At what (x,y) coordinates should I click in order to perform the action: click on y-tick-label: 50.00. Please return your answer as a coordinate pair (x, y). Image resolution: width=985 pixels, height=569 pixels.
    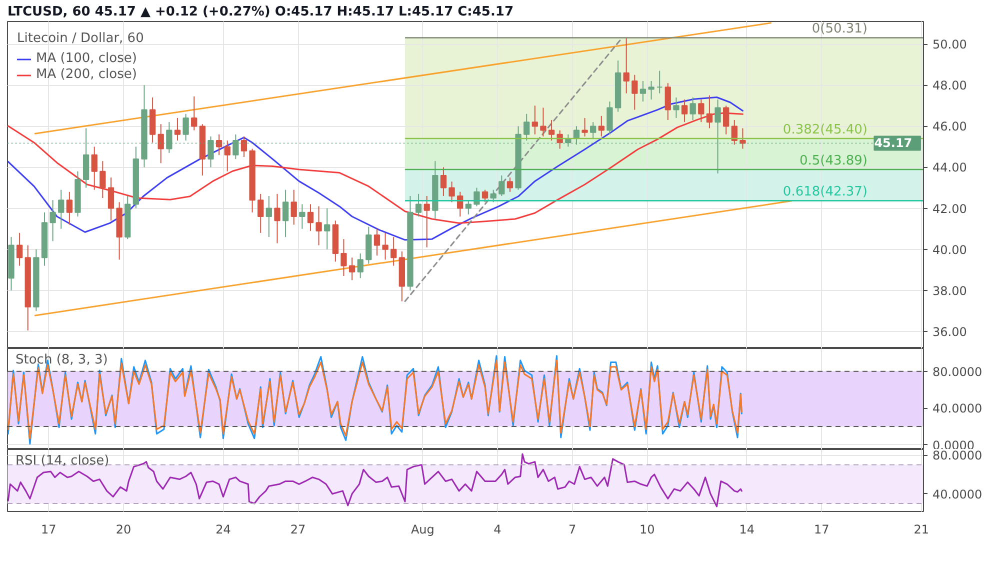
    Looking at the image, I should click on (949, 45).